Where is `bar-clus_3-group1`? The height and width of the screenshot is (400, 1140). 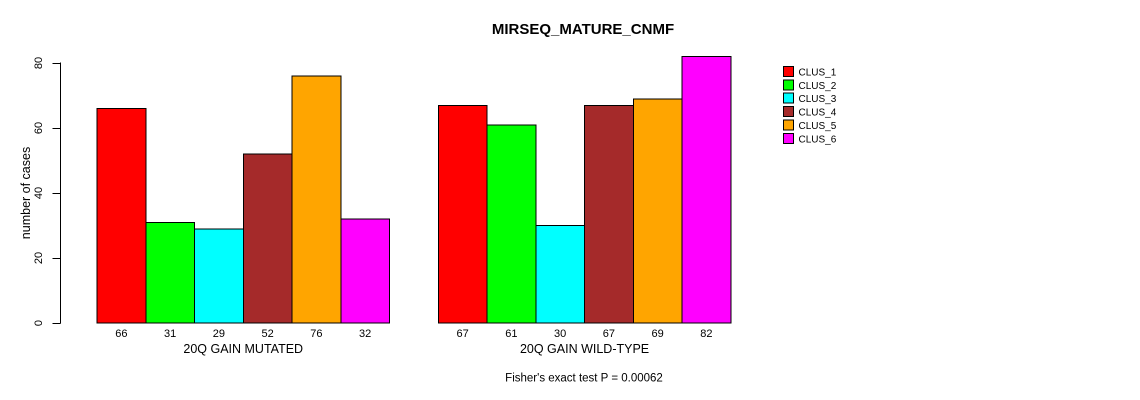
bar-clus_3-group1 is located at coordinates (219, 276).